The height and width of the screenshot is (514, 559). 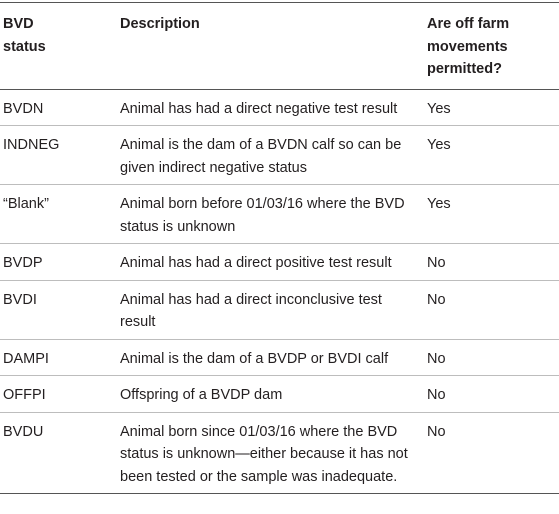 What do you see at coordinates (20, 299) in the screenshot?
I see `cell-text: BVDI` at bounding box center [20, 299].